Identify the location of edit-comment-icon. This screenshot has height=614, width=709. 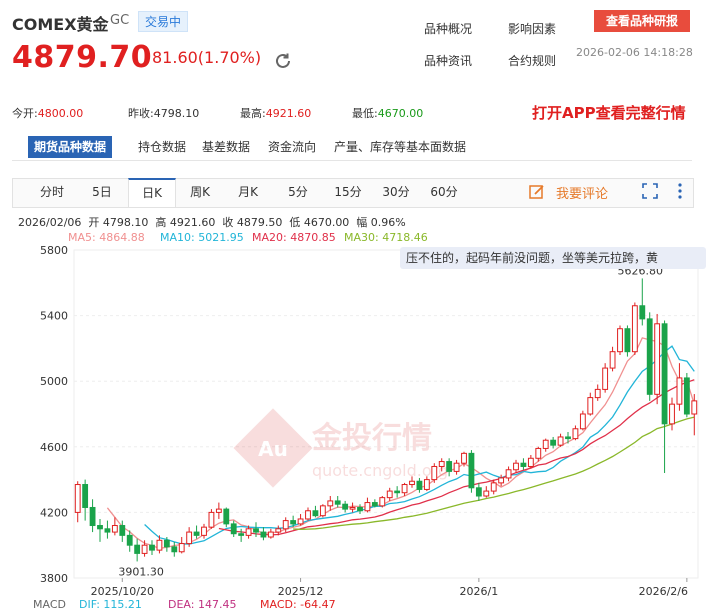
(537, 192).